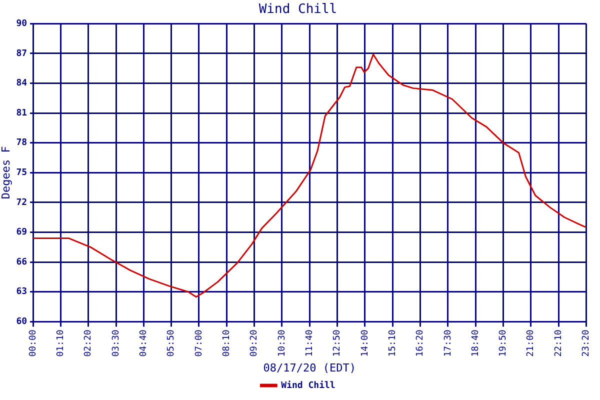 This screenshot has height=400, width=600. Describe the element at coordinates (199, 343) in the screenshot. I see `x-tick-label: 07:00` at that location.